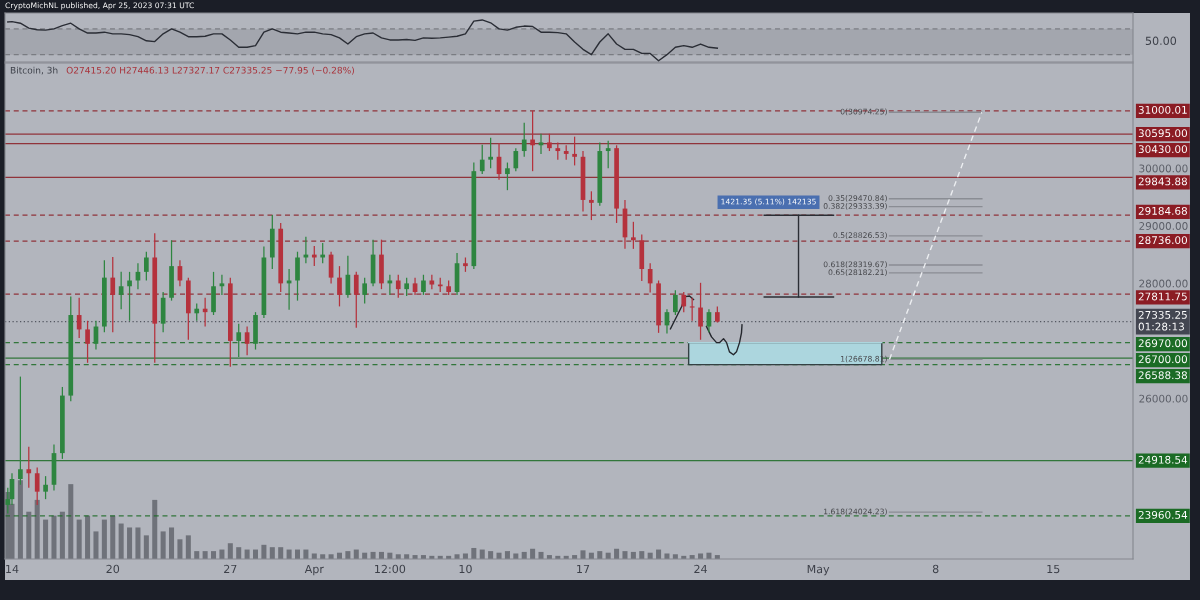  I want to click on ref-line-label: 28736.00, so click(1163, 240).